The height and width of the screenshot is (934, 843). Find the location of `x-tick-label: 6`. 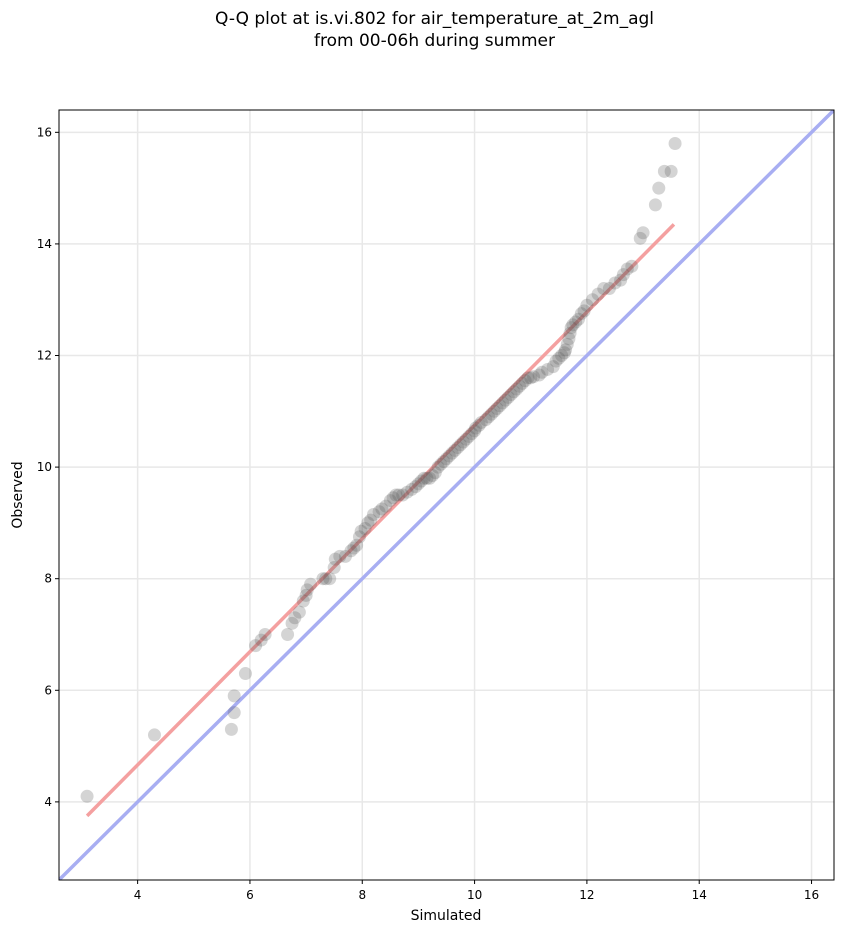

x-tick-label: 6 is located at coordinates (250, 895).